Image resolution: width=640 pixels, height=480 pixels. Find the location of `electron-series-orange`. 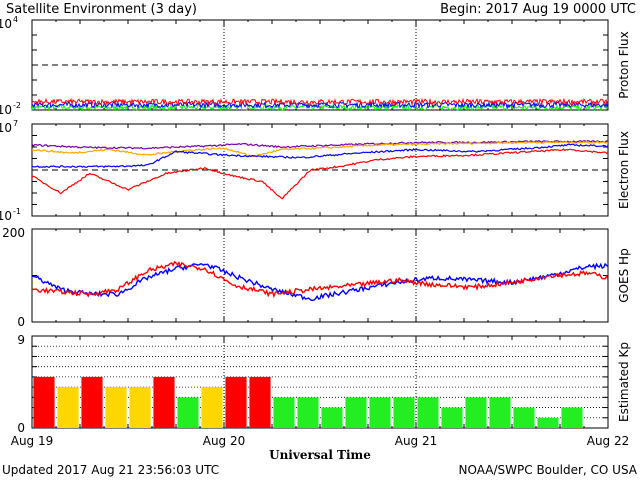

electron-series-orange is located at coordinates (320, 149).